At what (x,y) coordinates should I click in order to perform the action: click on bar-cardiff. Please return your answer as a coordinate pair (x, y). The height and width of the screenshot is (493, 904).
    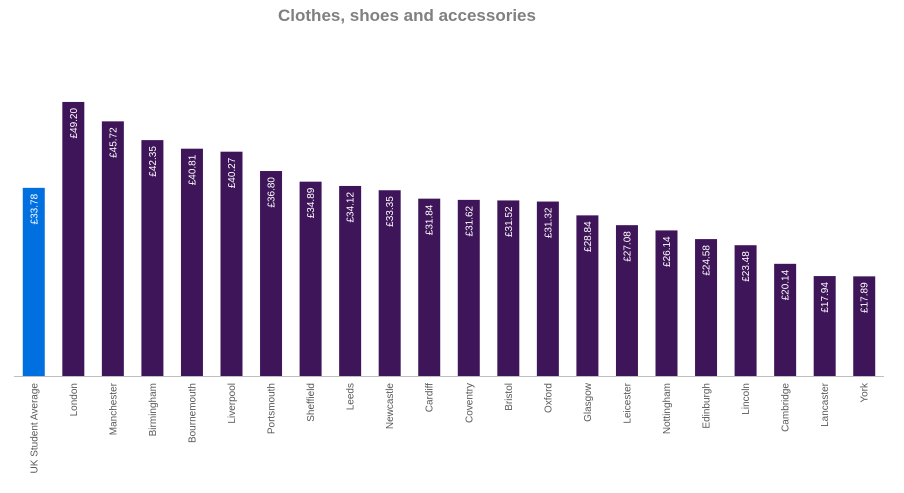
    Looking at the image, I should click on (429, 287).